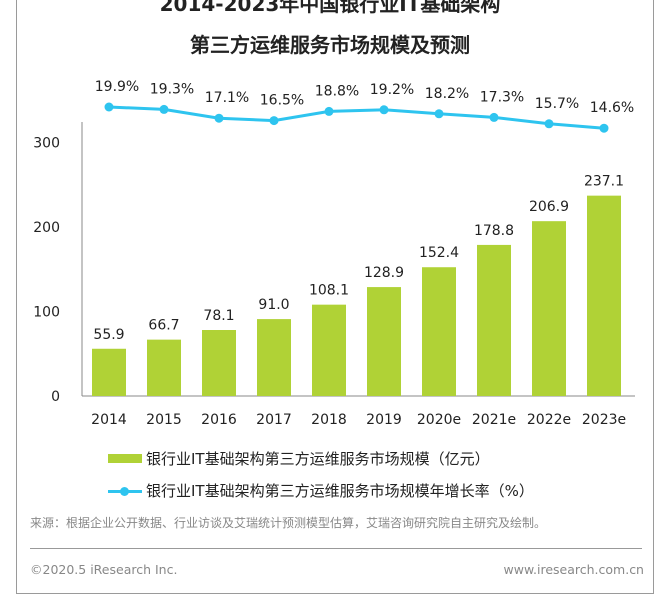  What do you see at coordinates (494, 420) in the screenshot?
I see `x-tick-label: 2021e` at bounding box center [494, 420].